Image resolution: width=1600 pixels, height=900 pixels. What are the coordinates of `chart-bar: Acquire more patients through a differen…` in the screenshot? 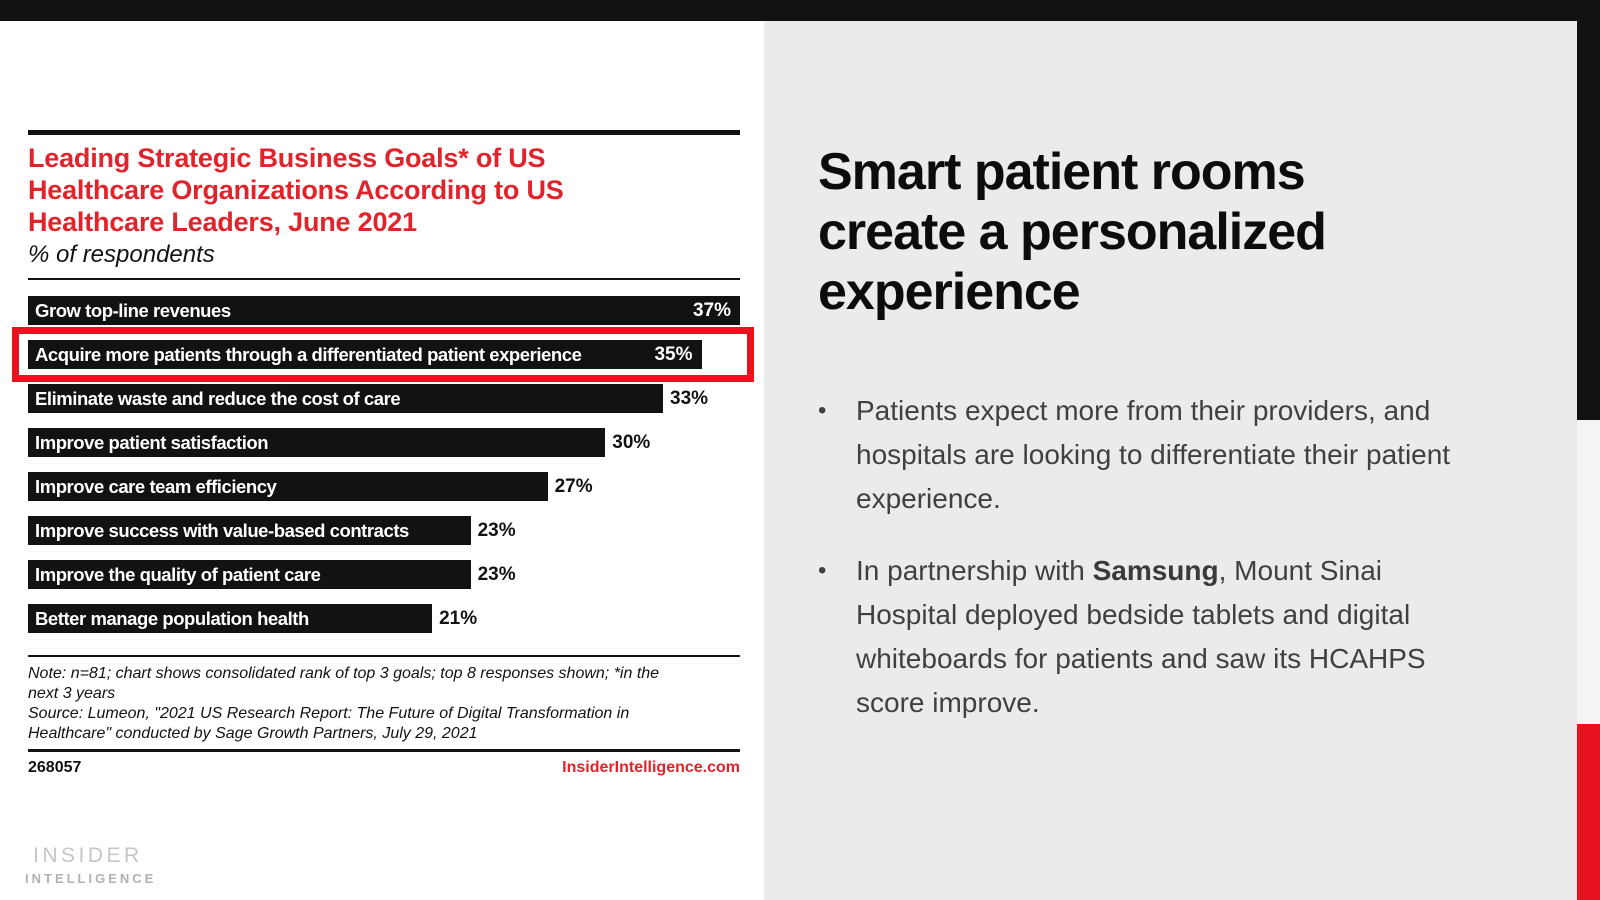 It's located at (365, 354).